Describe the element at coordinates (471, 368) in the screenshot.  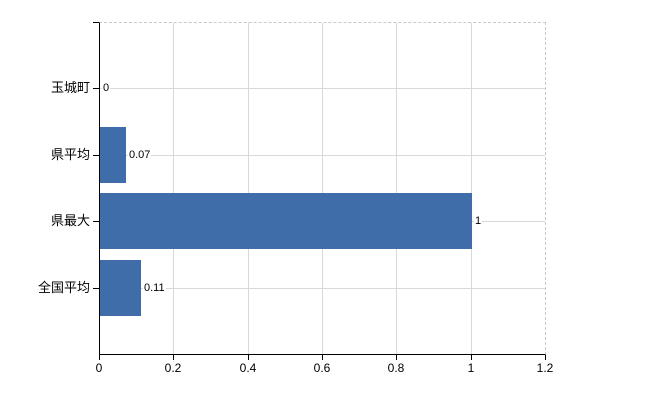
I see `x-tick-label: 1` at that location.